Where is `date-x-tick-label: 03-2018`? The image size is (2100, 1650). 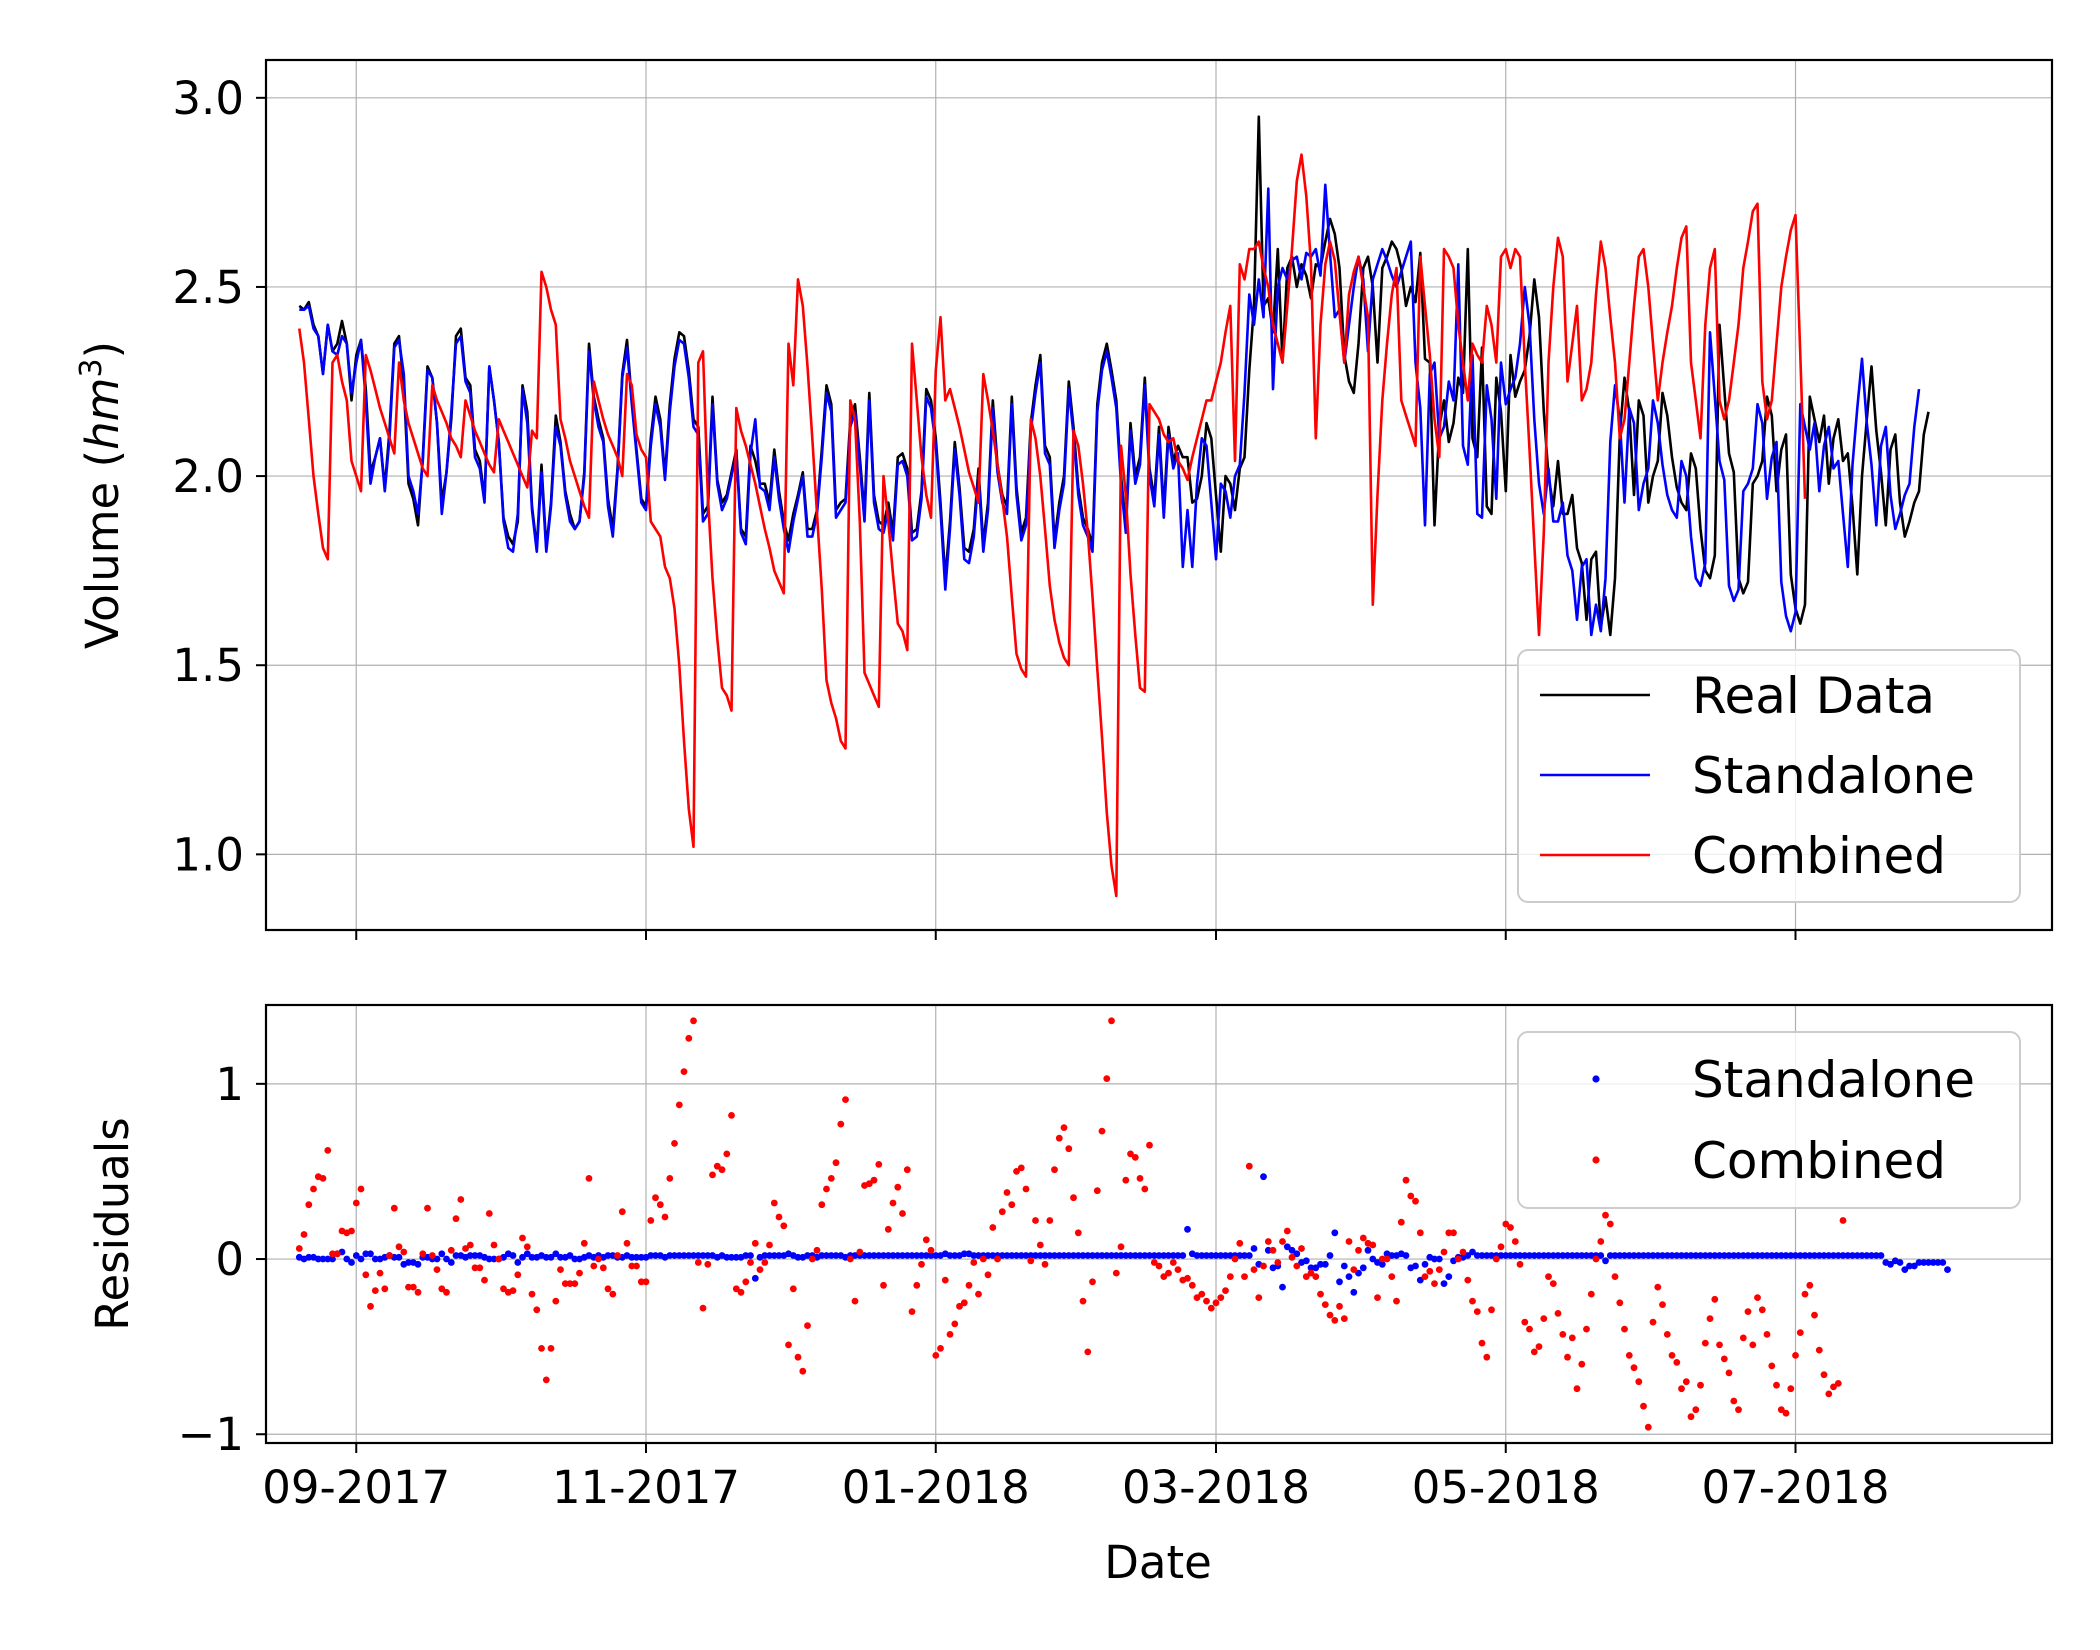
date-x-tick-label: 03-2018 is located at coordinates (1216, 1487).